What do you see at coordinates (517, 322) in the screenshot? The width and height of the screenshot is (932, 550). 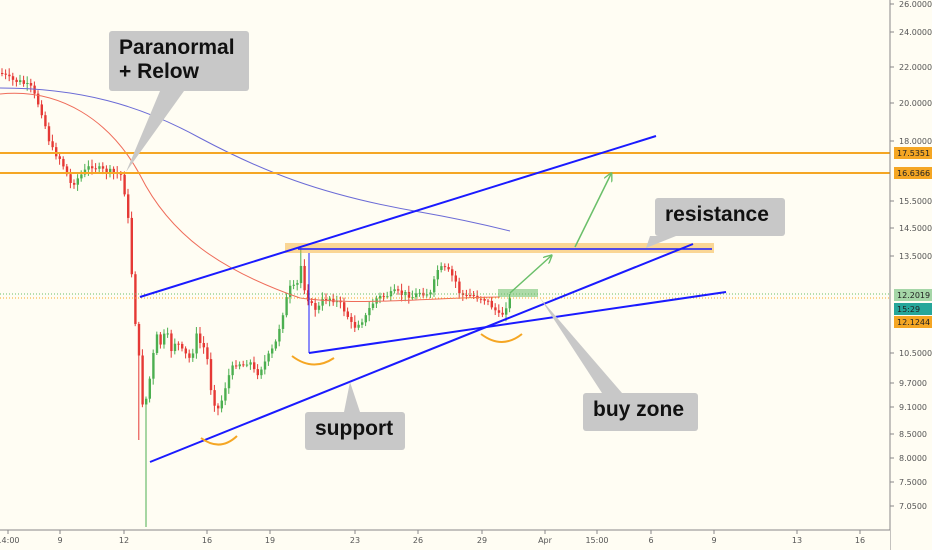 I see `inner-support-trendline` at bounding box center [517, 322].